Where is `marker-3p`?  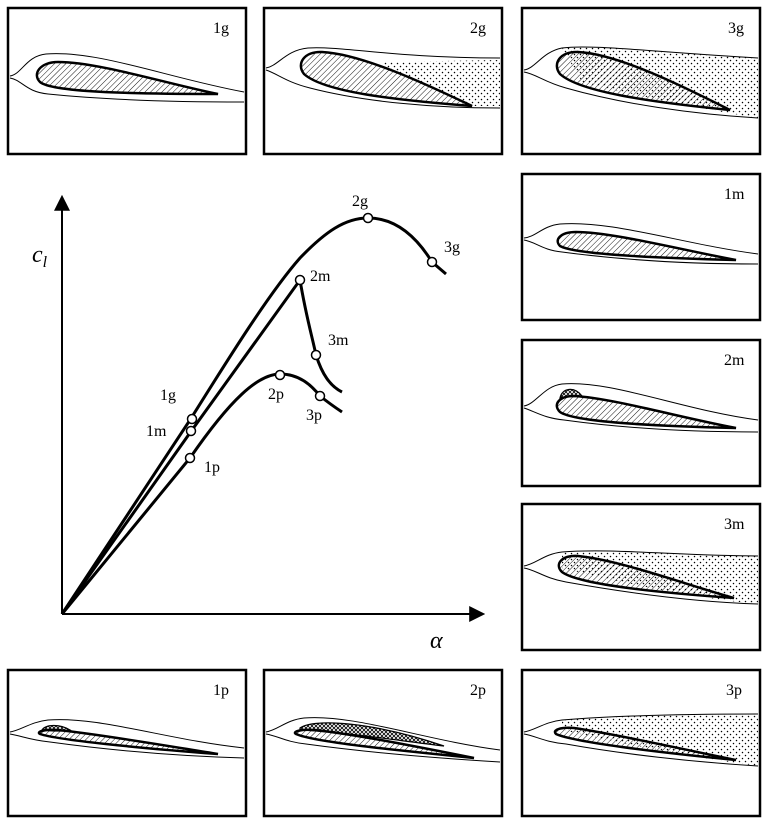 marker-3p is located at coordinates (320, 396).